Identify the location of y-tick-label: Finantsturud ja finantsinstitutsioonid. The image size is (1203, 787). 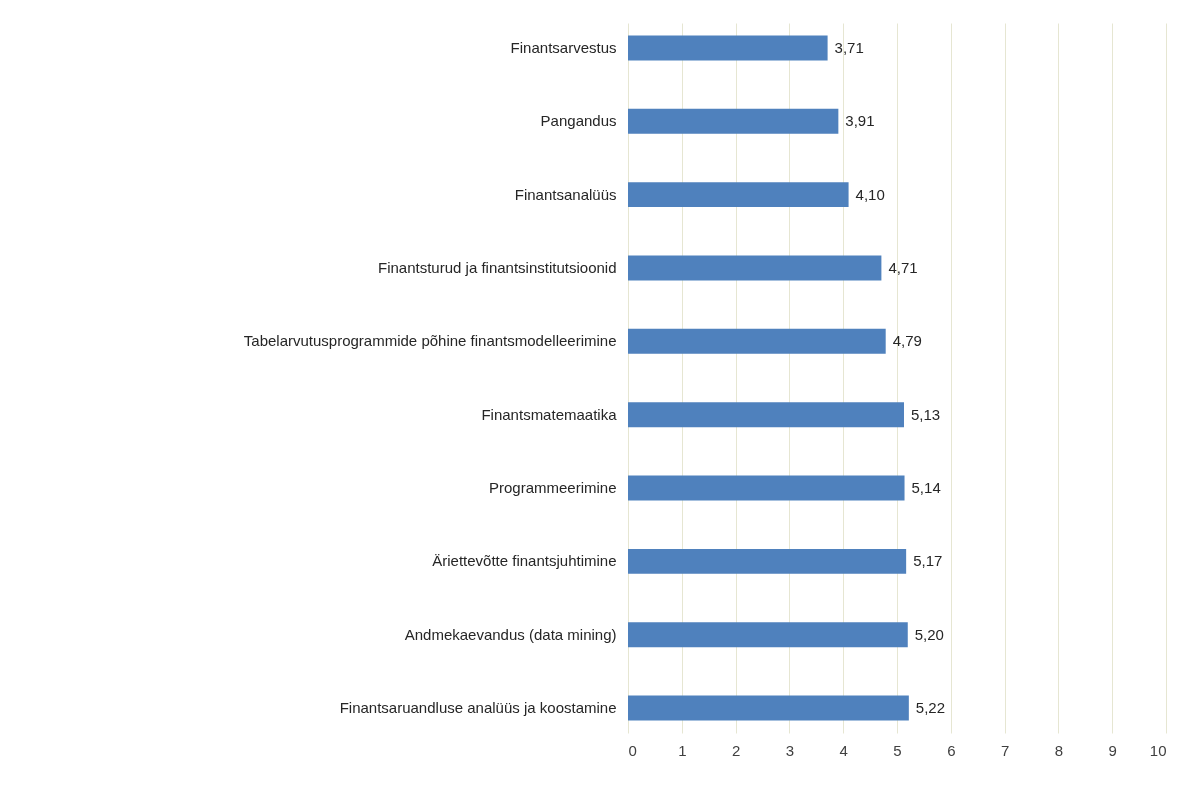
(497, 267).